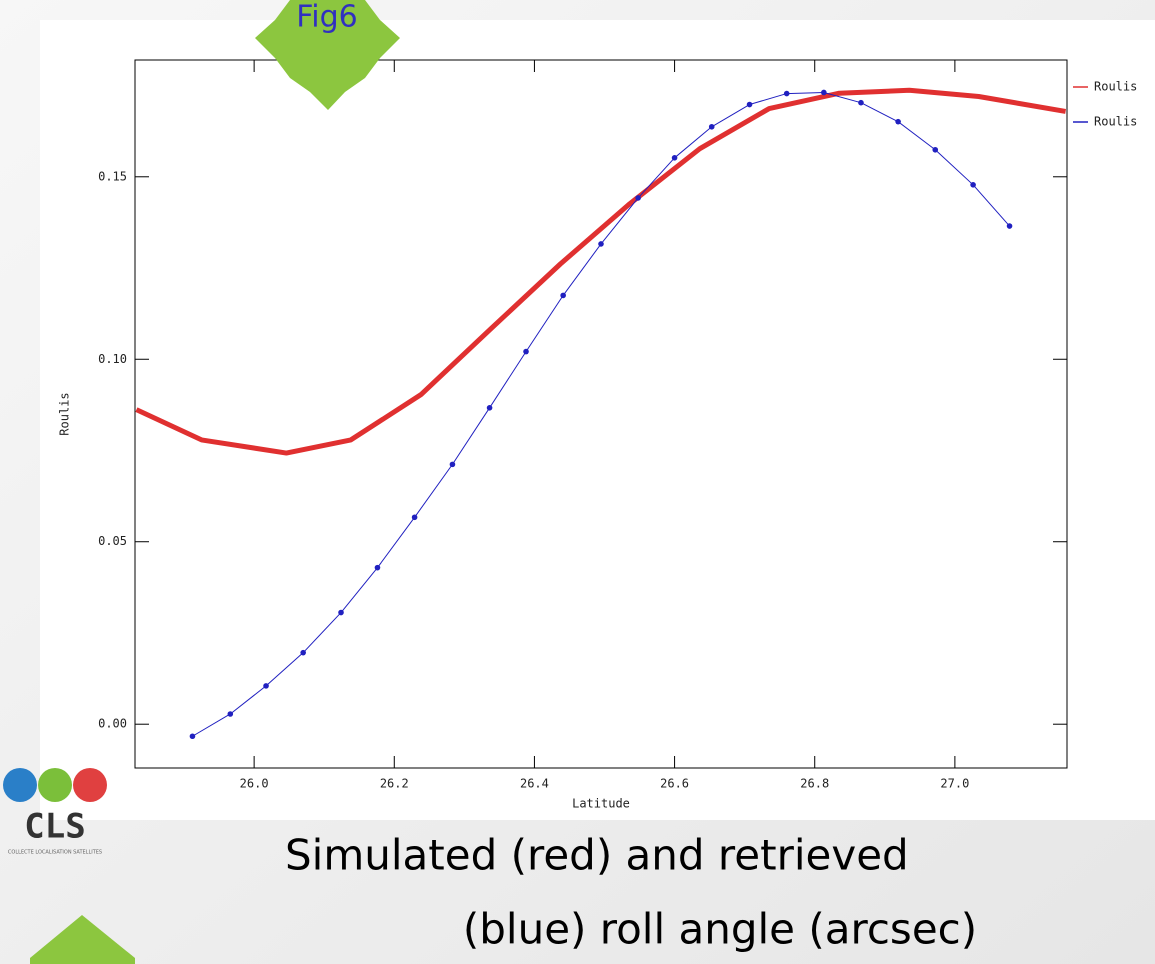 The image size is (1155, 964). What do you see at coordinates (112, 176) in the screenshot?
I see `y-tick-label: 0.15` at bounding box center [112, 176].